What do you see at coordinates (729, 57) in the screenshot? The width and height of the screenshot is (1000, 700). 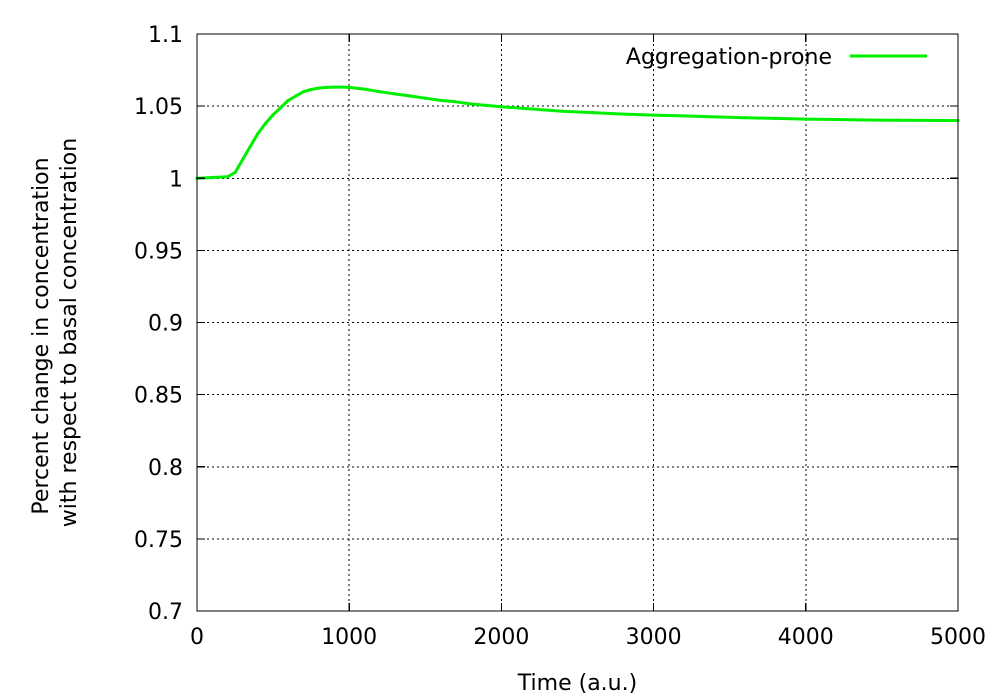 I see `legend-label: Aggregation-prone` at bounding box center [729, 57].